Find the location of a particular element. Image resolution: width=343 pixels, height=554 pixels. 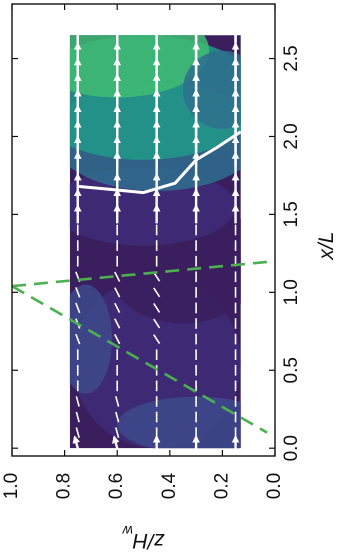

x-tick-label: 0.0 is located at coordinates (291, 448).